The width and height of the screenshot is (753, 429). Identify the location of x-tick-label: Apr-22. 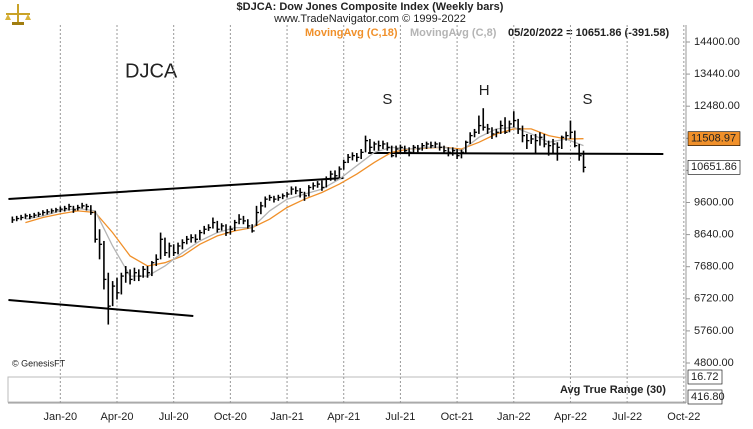
(570, 417).